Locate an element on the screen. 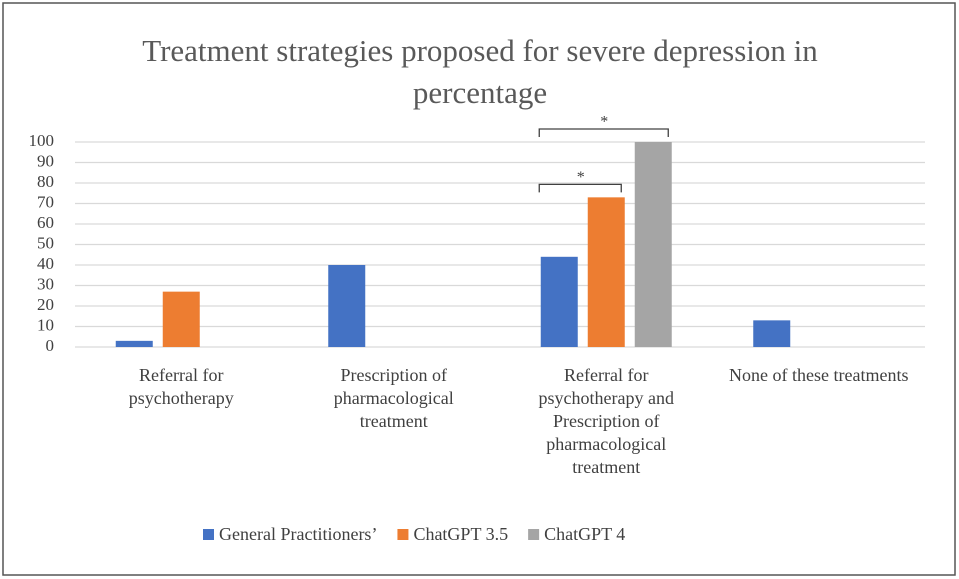  y-tick-label: 0 is located at coordinates (50, 345).